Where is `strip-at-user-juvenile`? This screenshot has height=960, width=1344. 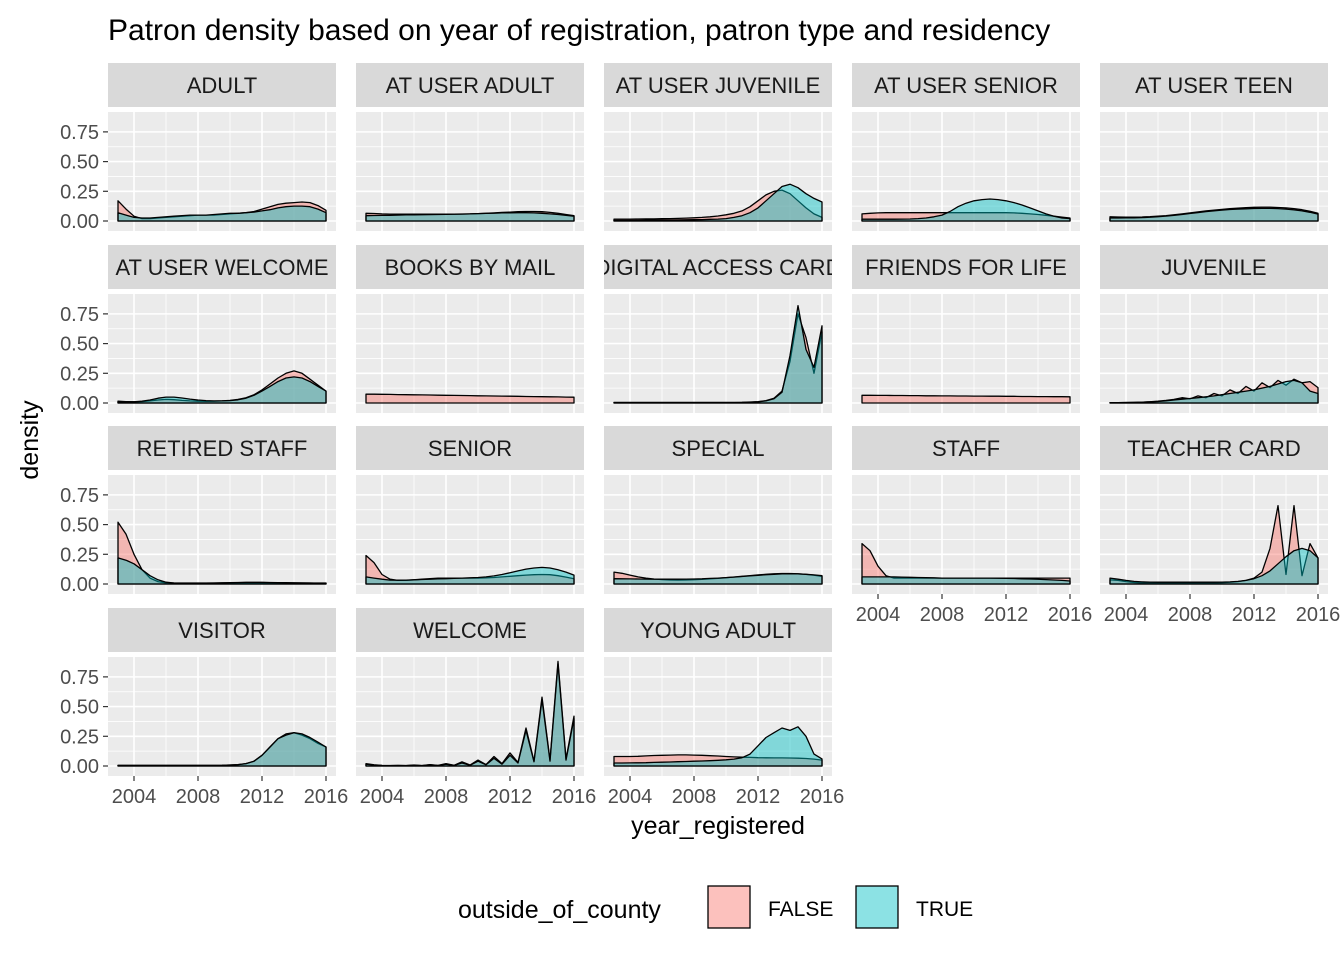
strip-at-user-juvenile is located at coordinates (718, 85).